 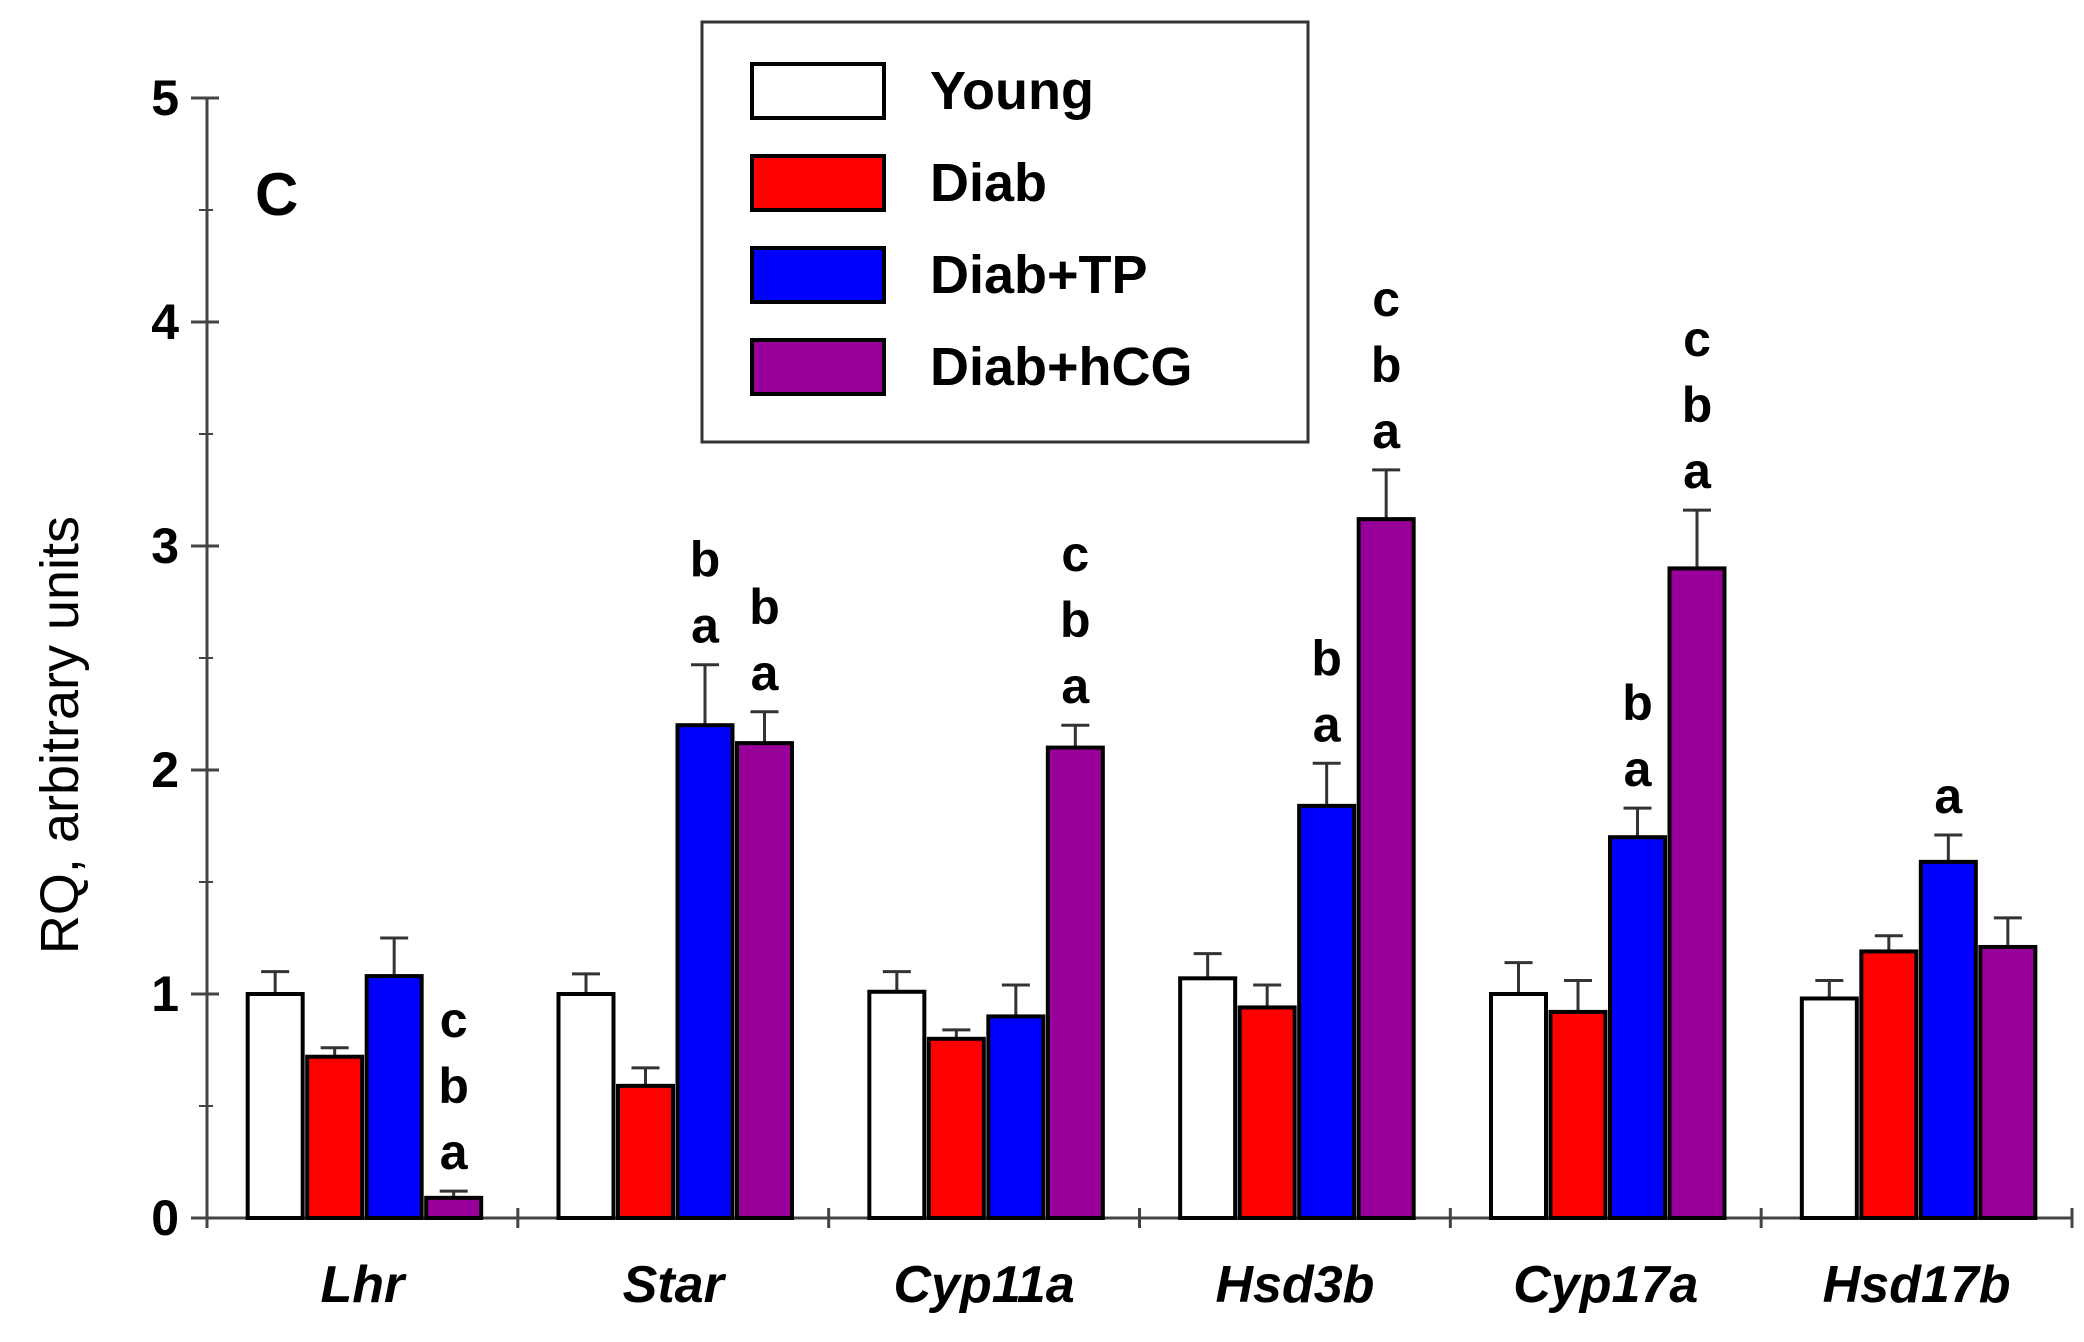 What do you see at coordinates (1005, 232) in the screenshot?
I see `legend: Young Diab Diab+TP Diab+hCG` at bounding box center [1005, 232].